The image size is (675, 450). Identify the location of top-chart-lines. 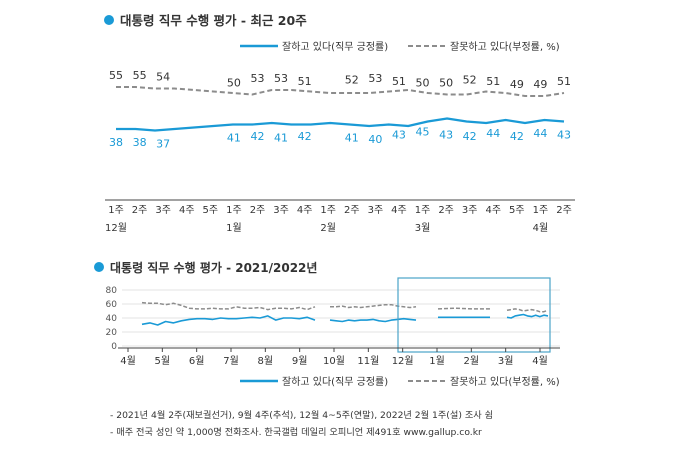
(340, 109).